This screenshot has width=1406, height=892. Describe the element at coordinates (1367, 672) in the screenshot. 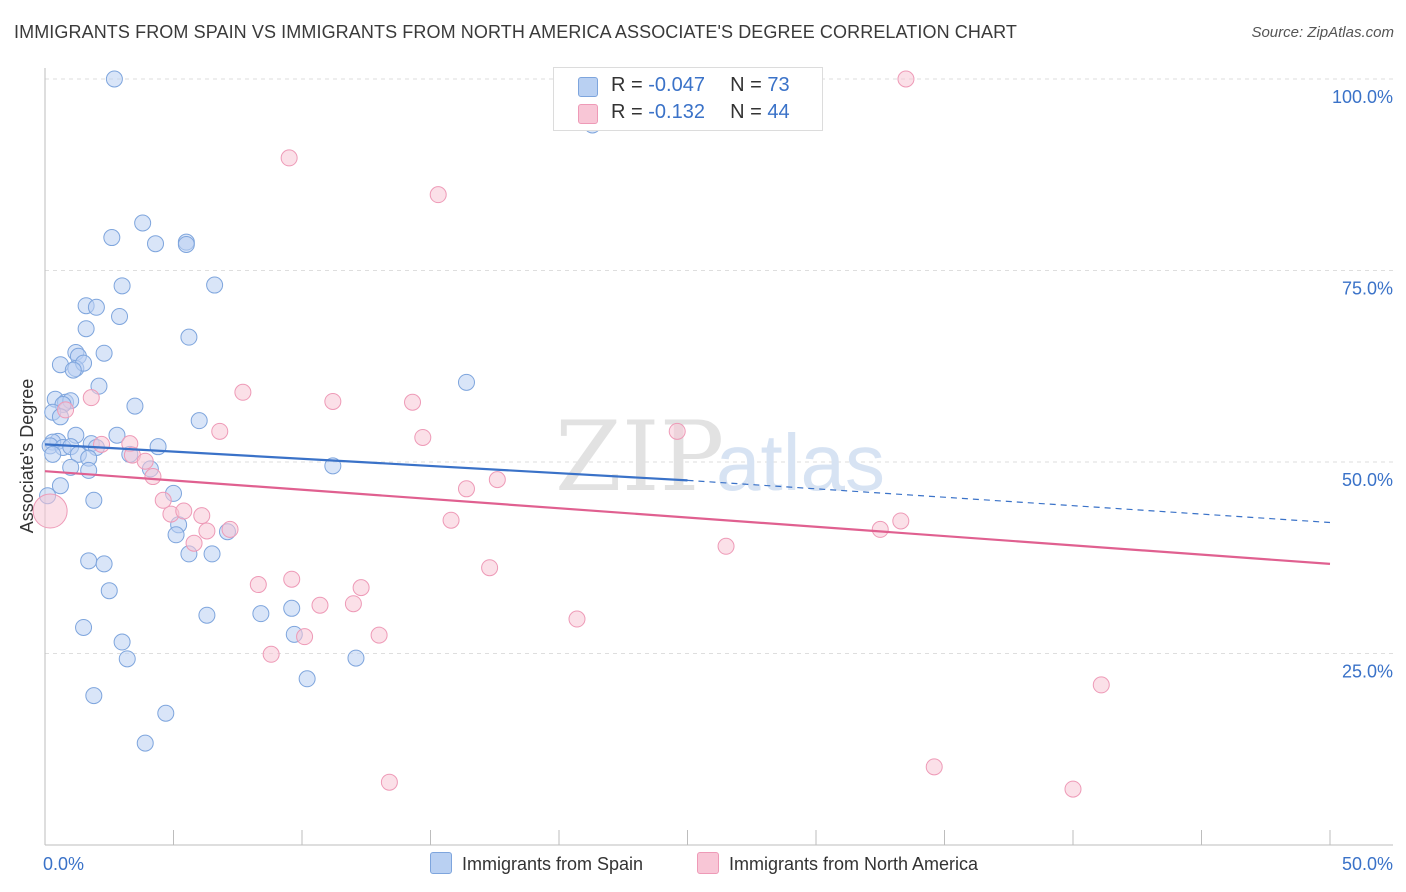

I see `y-tick-label: 25.0%` at that location.